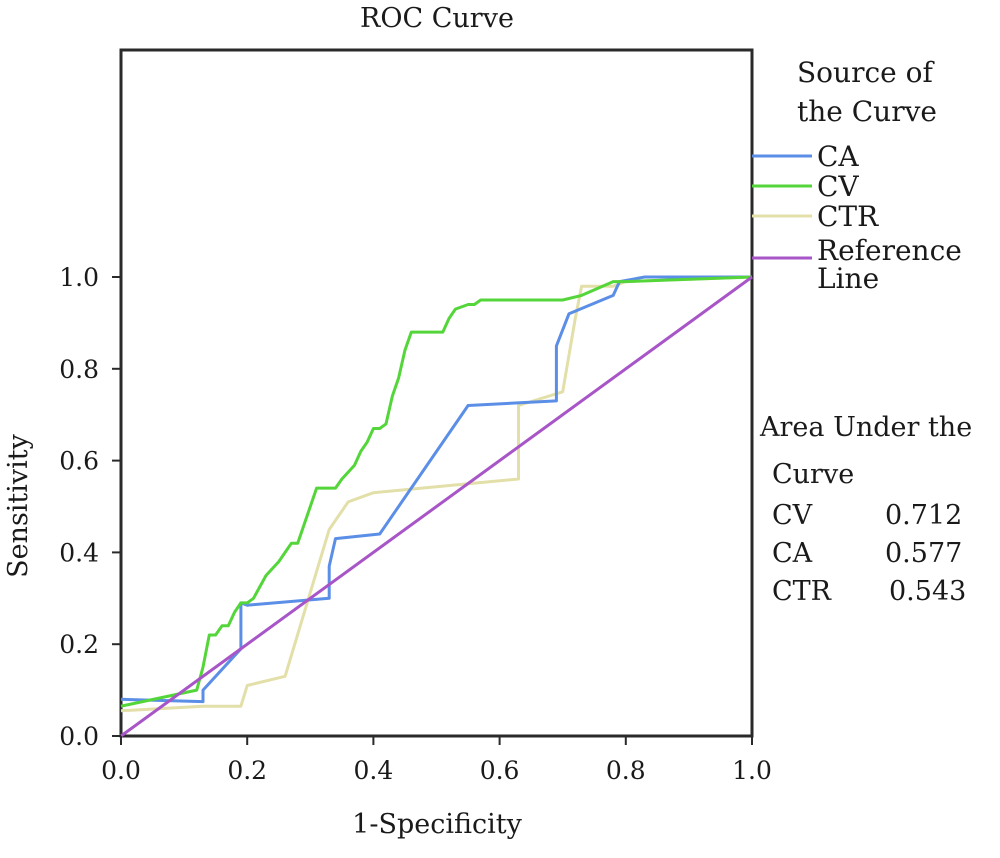  Describe the element at coordinates (889, 250) in the screenshot. I see `legend-label-reference-line-1: Reference` at that location.